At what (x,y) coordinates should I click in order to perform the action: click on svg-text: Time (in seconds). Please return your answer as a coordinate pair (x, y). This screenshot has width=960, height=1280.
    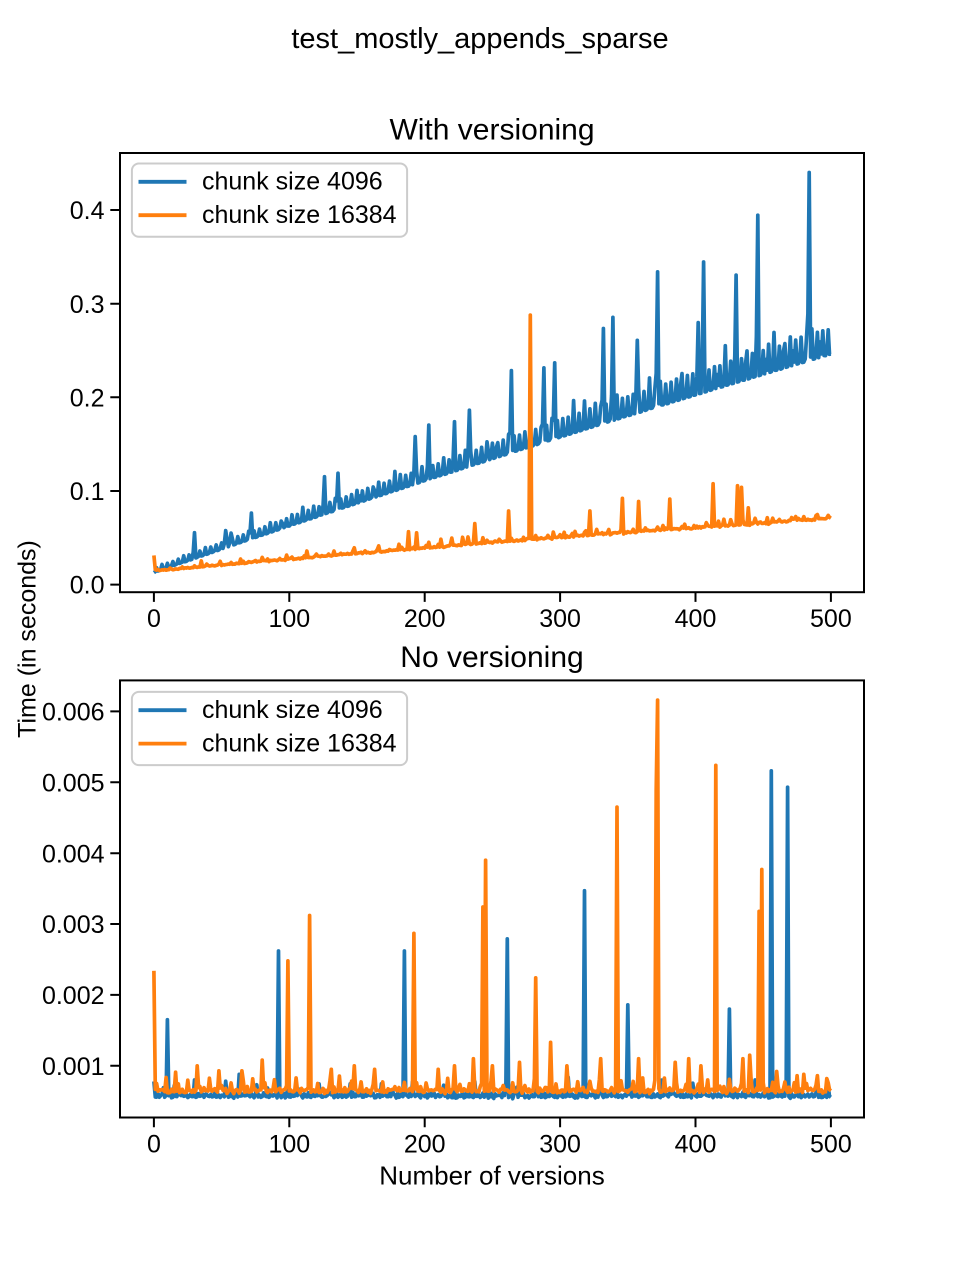
    Looking at the image, I should click on (28, 639).